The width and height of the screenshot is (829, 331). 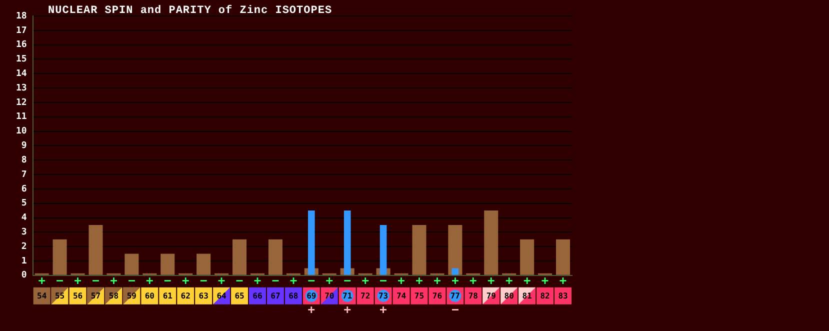 I want to click on x-tick-label: 78, so click(x=473, y=295).